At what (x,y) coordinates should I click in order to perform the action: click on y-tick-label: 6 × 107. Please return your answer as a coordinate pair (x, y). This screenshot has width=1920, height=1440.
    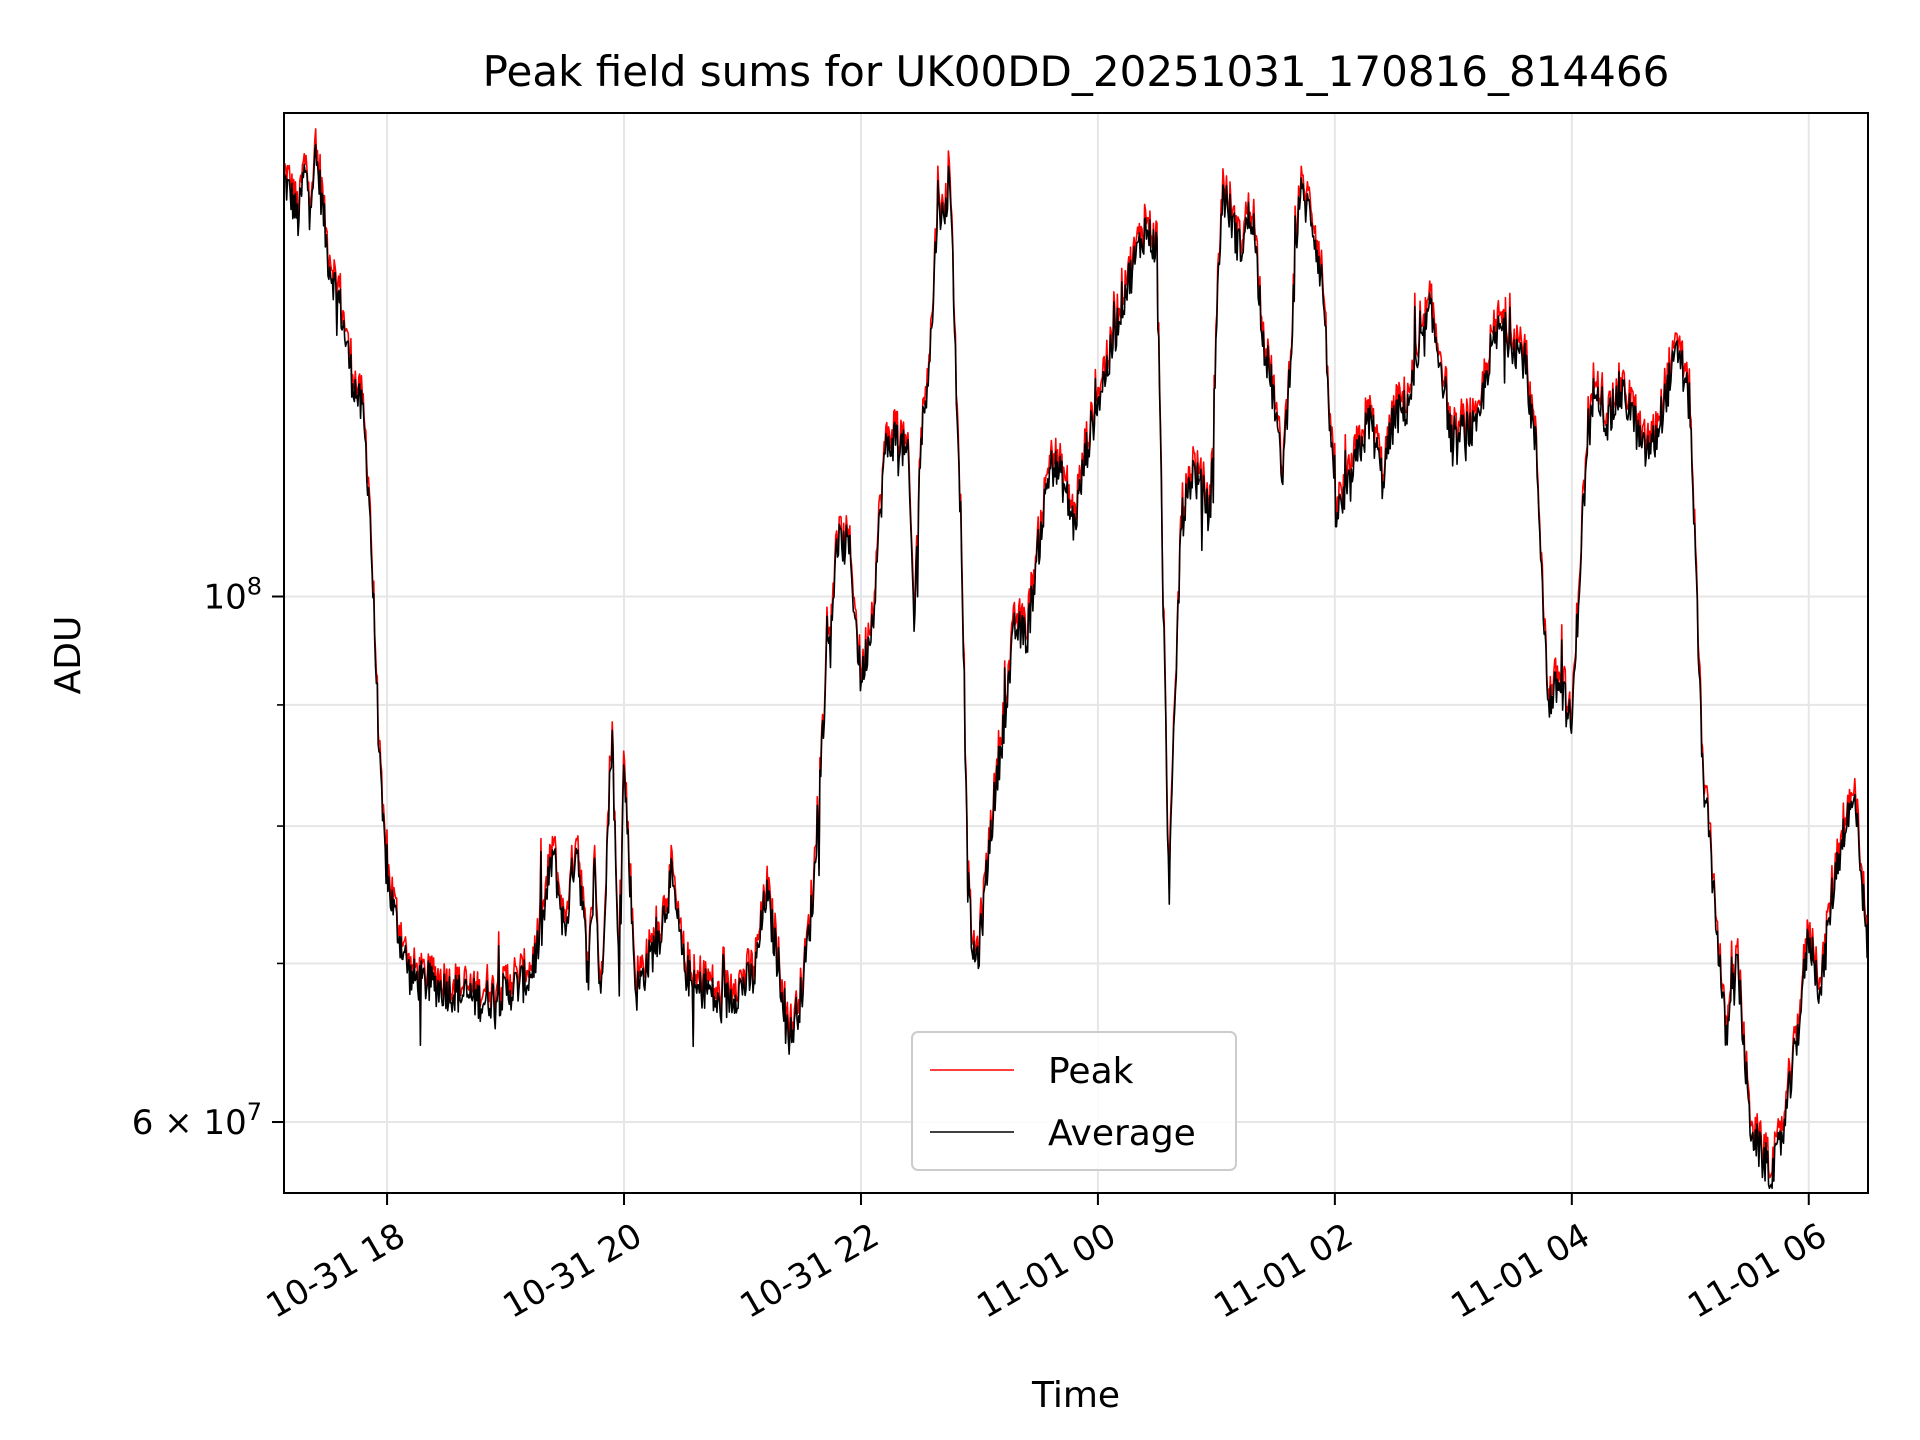
    Looking at the image, I should click on (197, 1120).